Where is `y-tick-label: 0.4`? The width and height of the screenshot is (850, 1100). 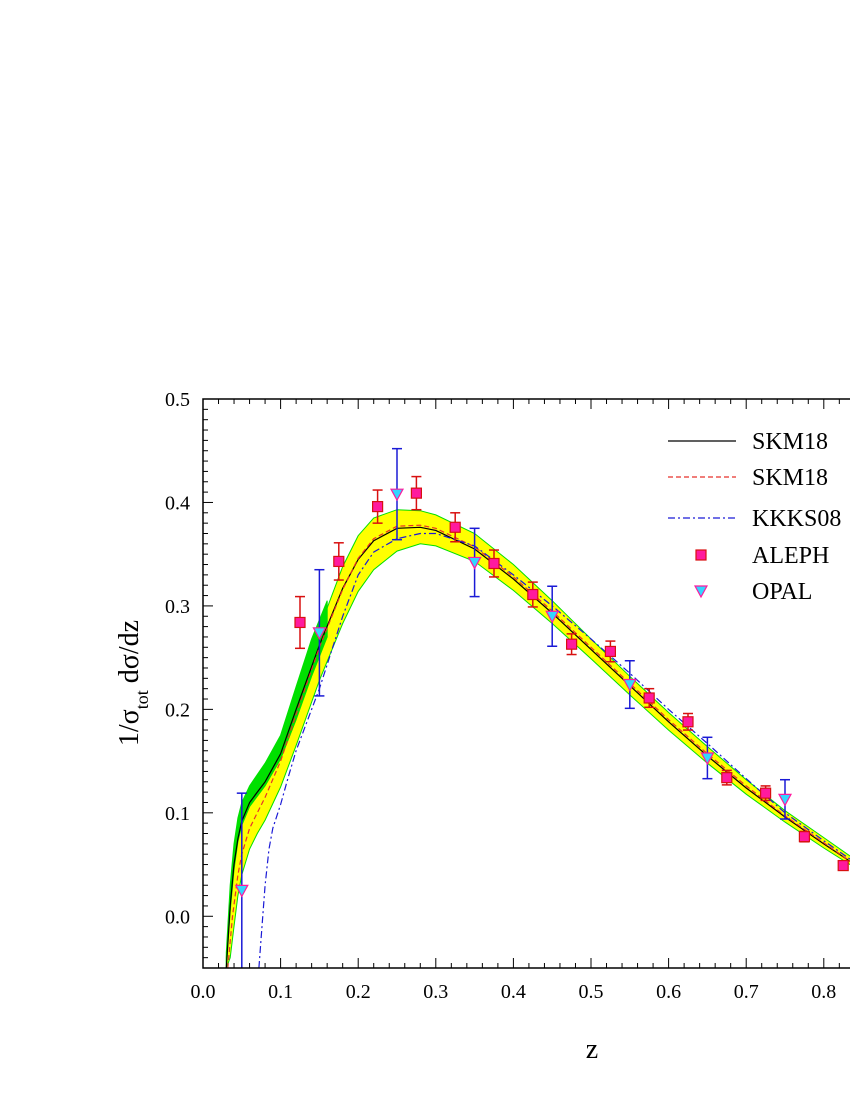 y-tick-label: 0.4 is located at coordinates (177, 503).